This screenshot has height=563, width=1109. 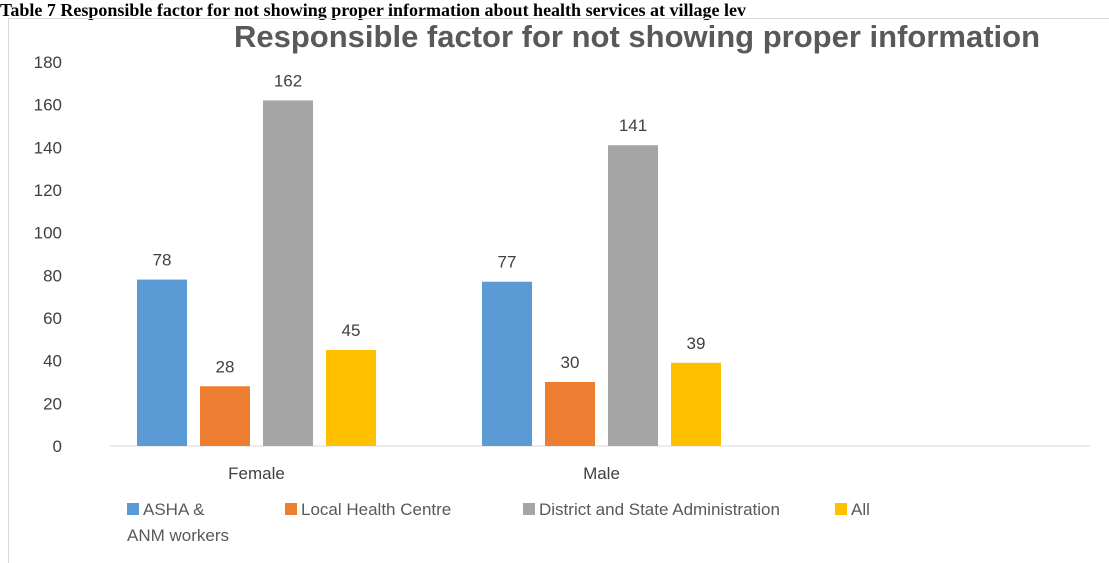 I want to click on y-tick-label: 0, so click(x=57, y=446).